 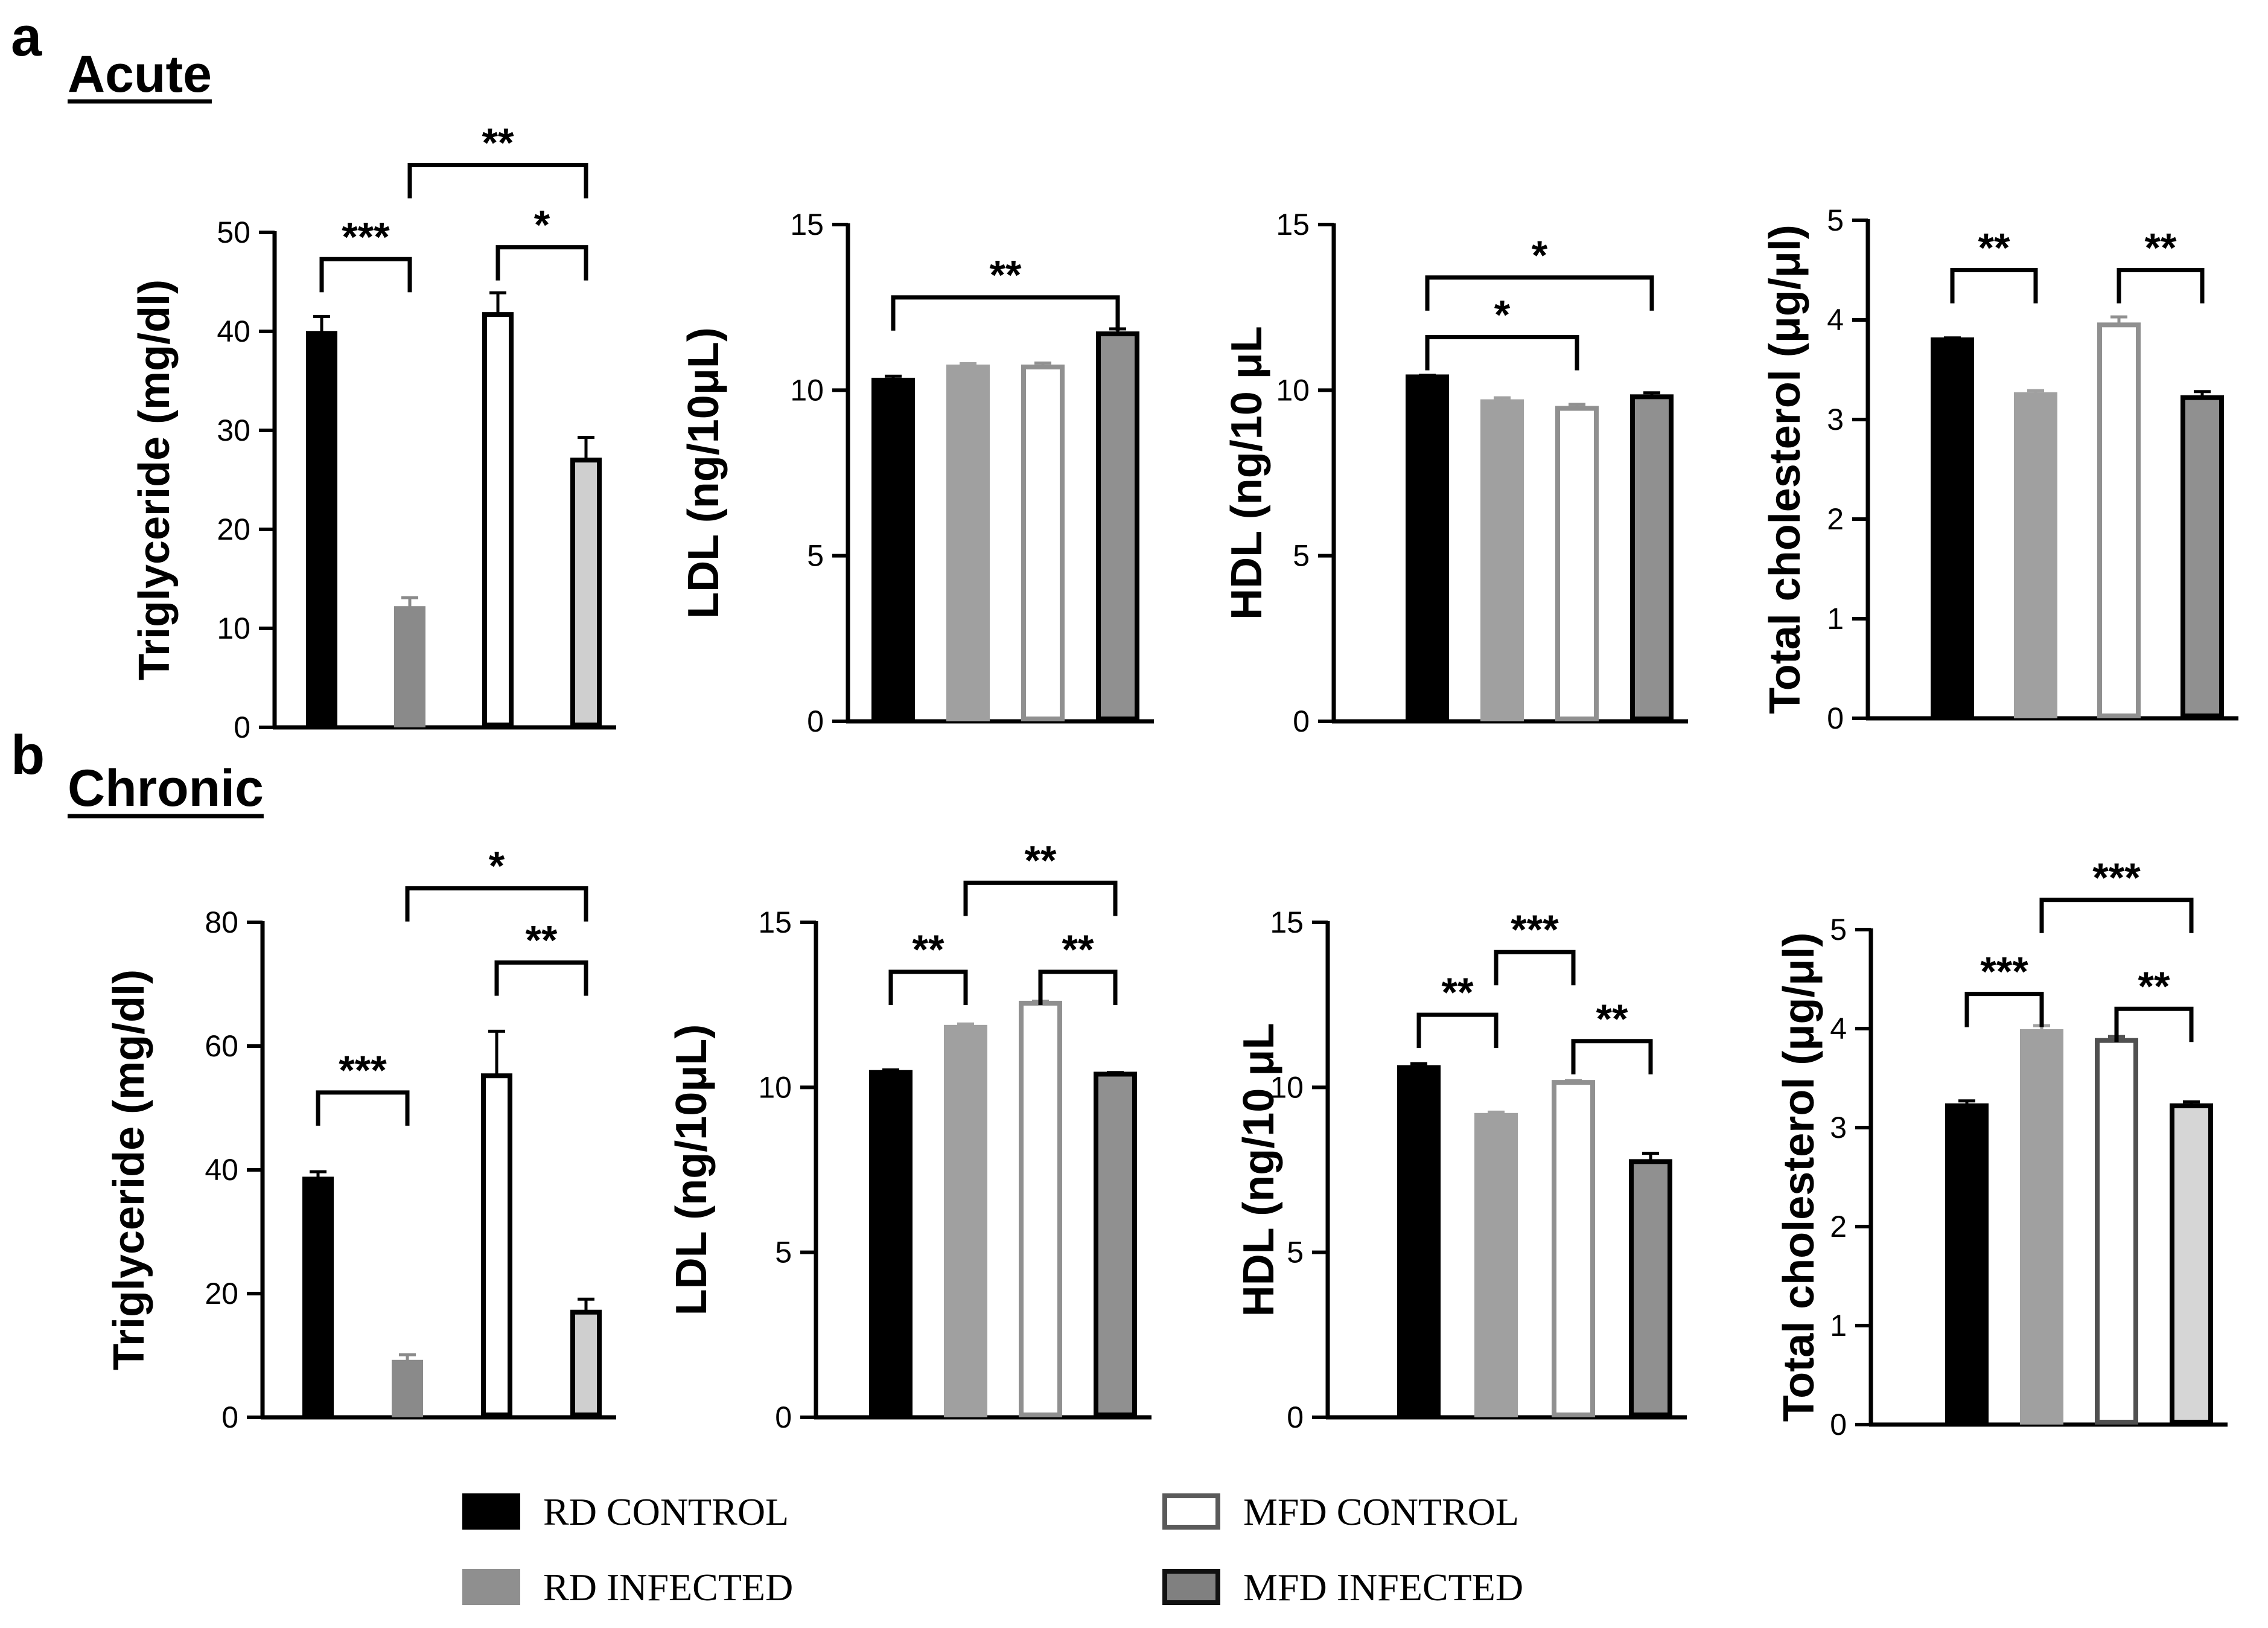 I want to click on chart-2: 0 5 10 15 LDL (ng/10μL) **, so click(x=917, y=473).